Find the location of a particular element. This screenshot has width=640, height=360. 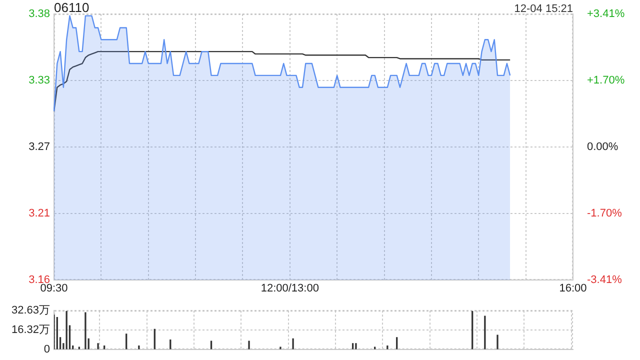

y-tick-label: 3.38 is located at coordinates (39, 14).